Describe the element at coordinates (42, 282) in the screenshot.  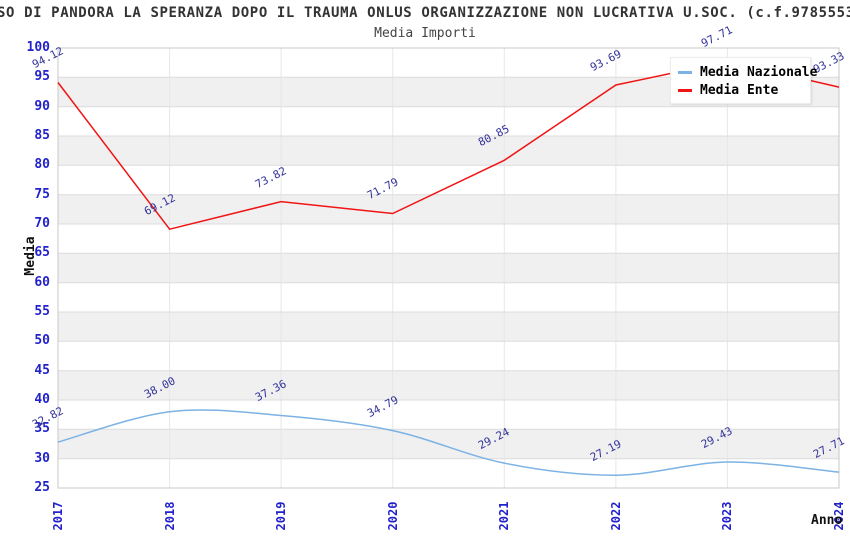
I see `y-tick-label: 60` at that location.